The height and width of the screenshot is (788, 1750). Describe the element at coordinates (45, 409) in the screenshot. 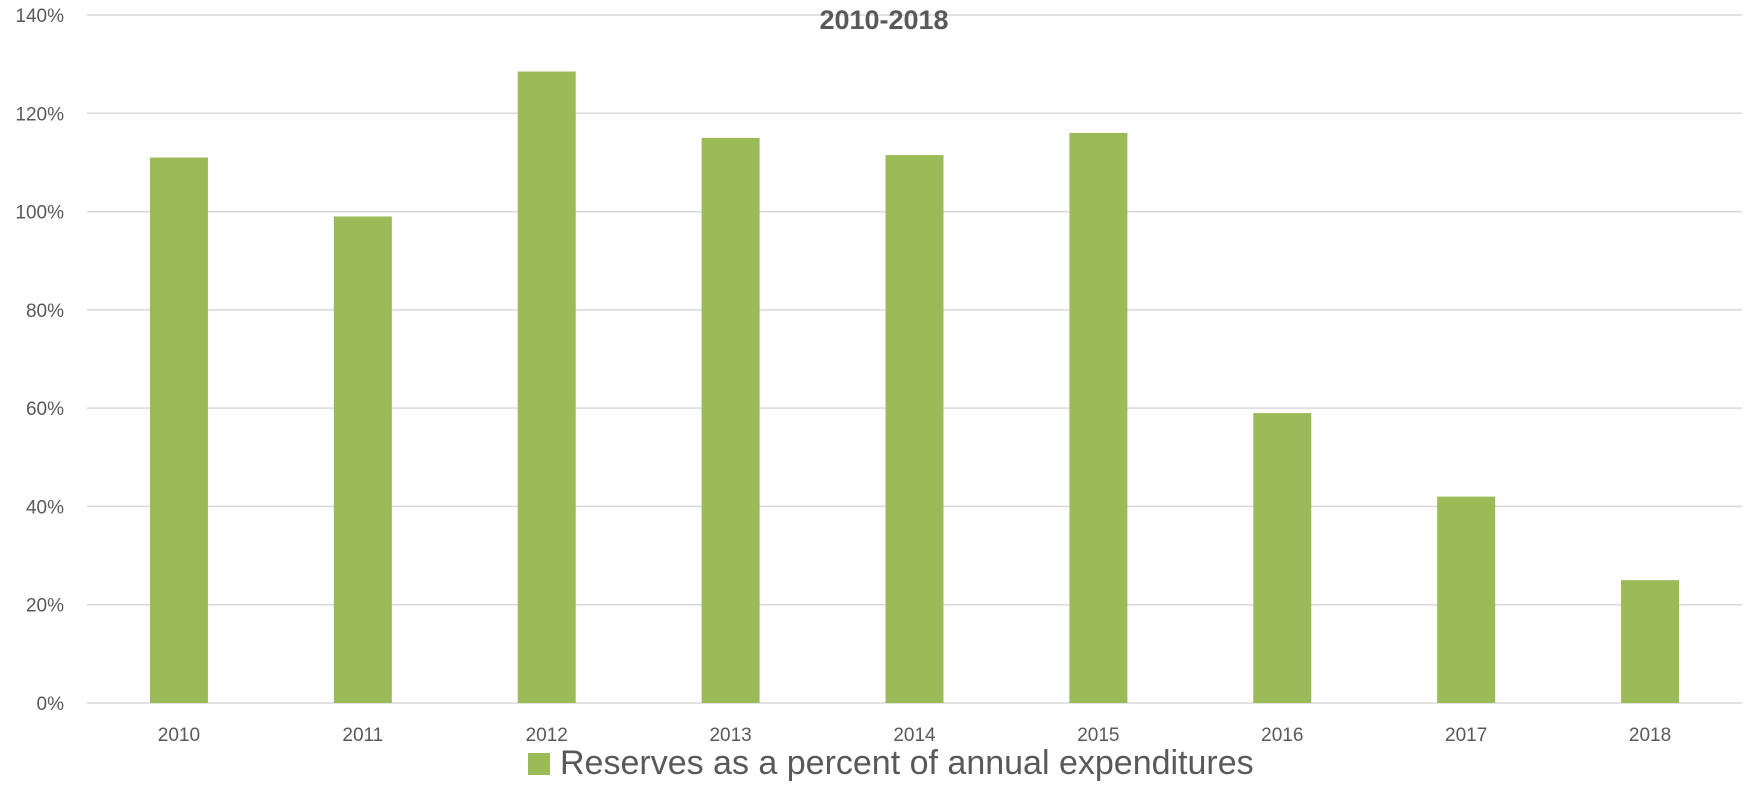

I see `y-tick-label: 60%` at that location.